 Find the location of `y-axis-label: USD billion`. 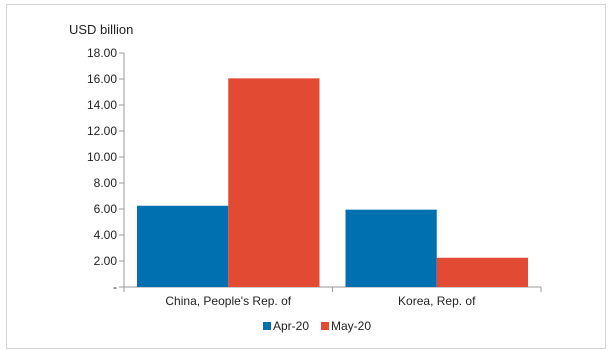

y-axis-label: USD billion is located at coordinates (101, 29).